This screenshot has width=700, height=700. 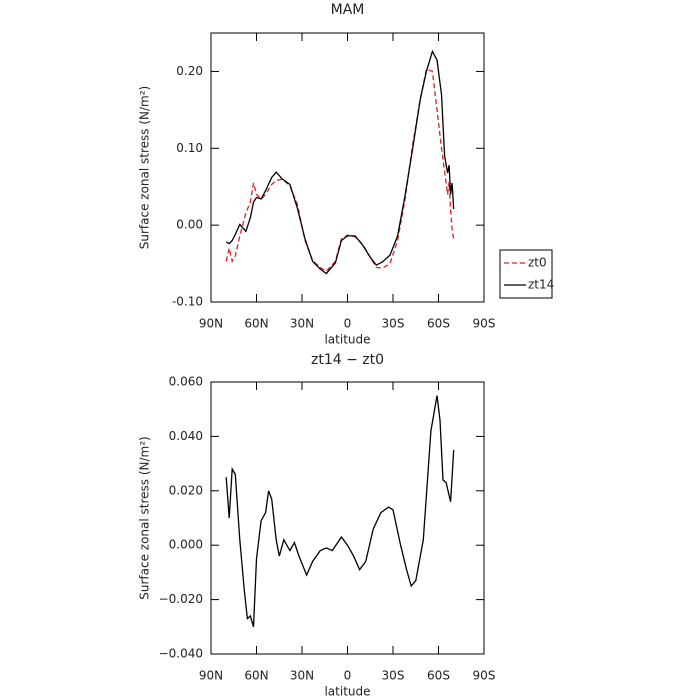 I want to click on legend-box, so click(x=526, y=274).